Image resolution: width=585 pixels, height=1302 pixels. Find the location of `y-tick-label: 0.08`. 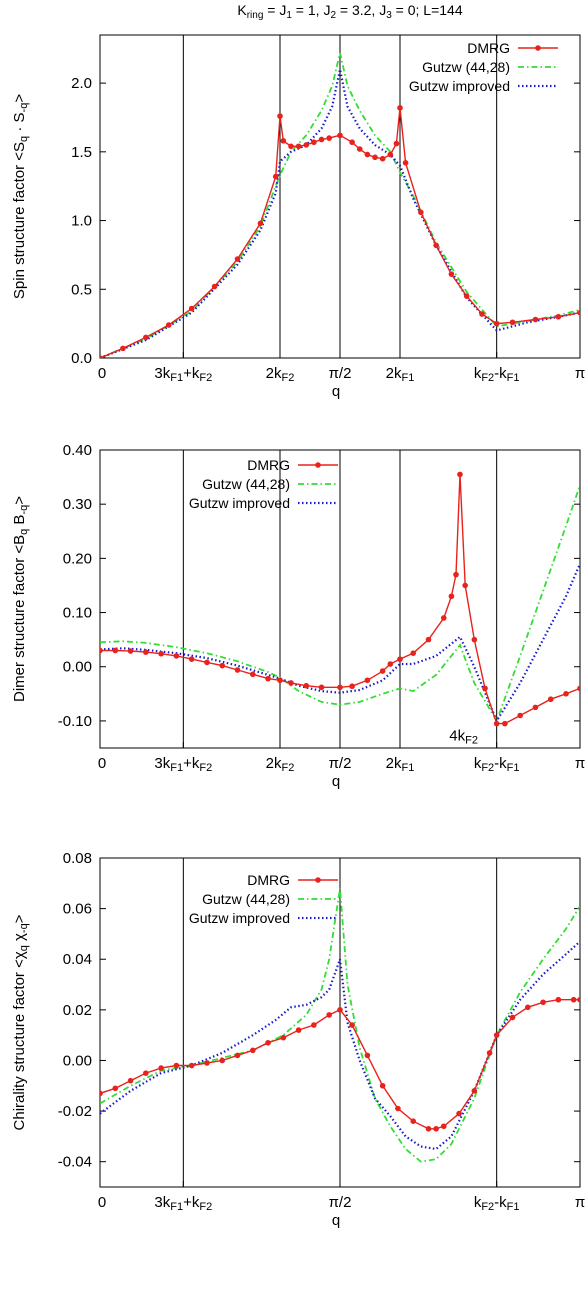

y-tick-label: 0.08 is located at coordinates (77, 858).